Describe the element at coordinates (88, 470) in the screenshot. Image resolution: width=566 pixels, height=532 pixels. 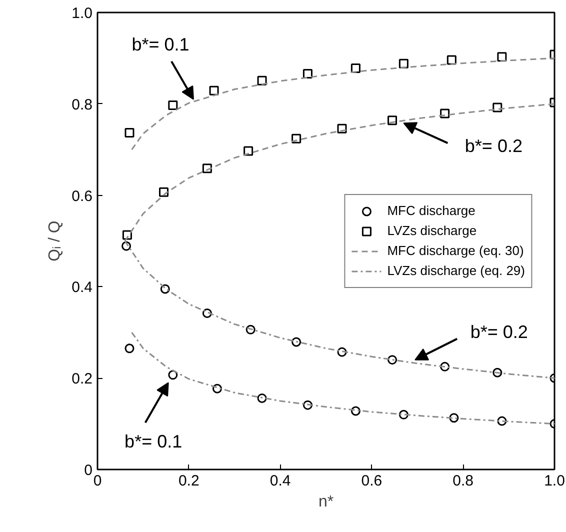
I see `y-tick-label: 0` at that location.